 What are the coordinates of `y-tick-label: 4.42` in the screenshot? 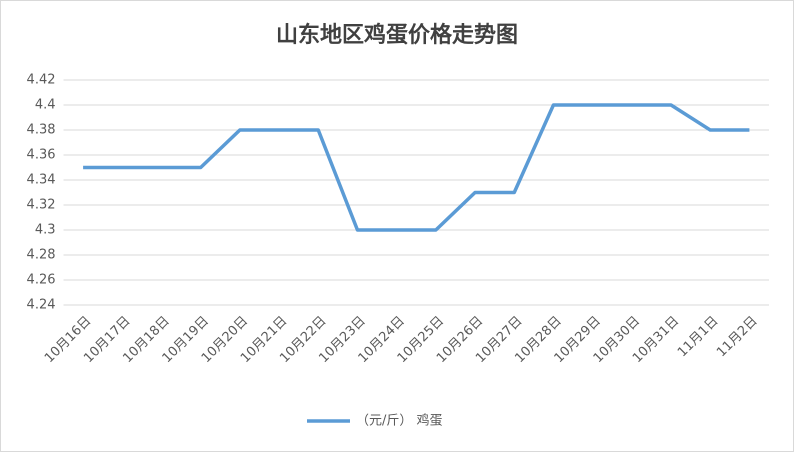 It's located at (41, 80).